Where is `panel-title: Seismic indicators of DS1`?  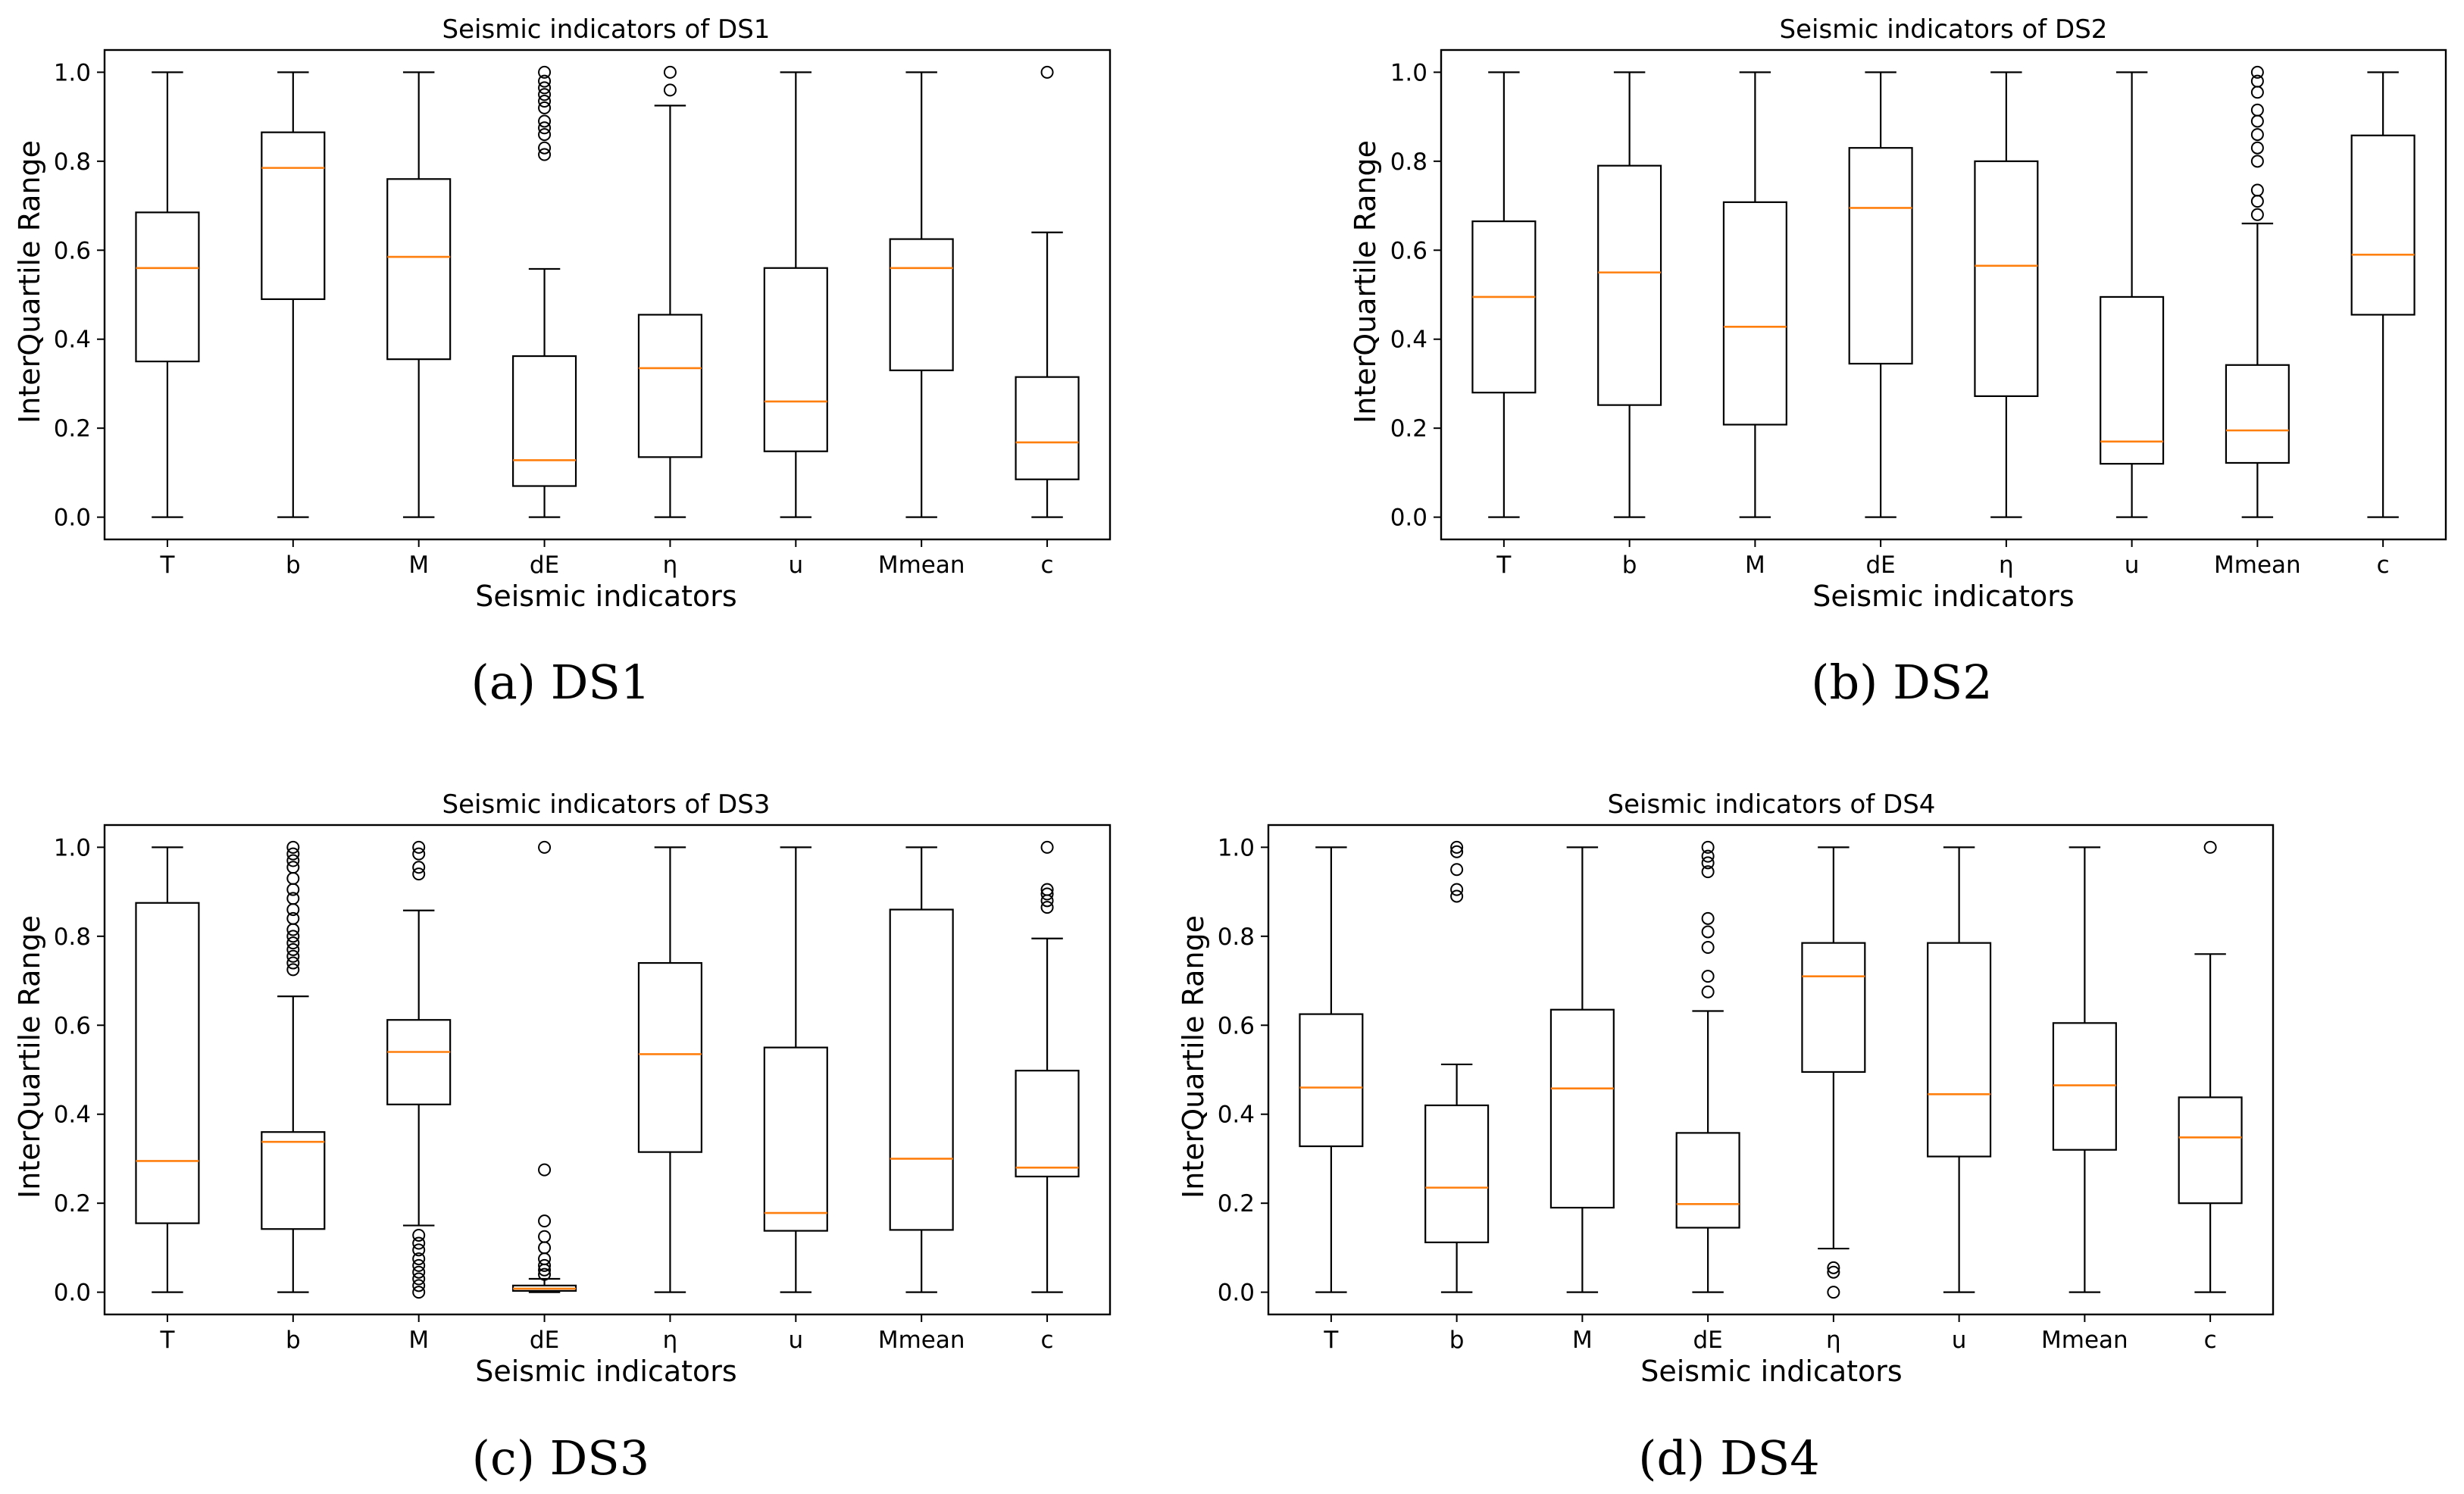 panel-title: Seismic indicators of DS1 is located at coordinates (606, 30).